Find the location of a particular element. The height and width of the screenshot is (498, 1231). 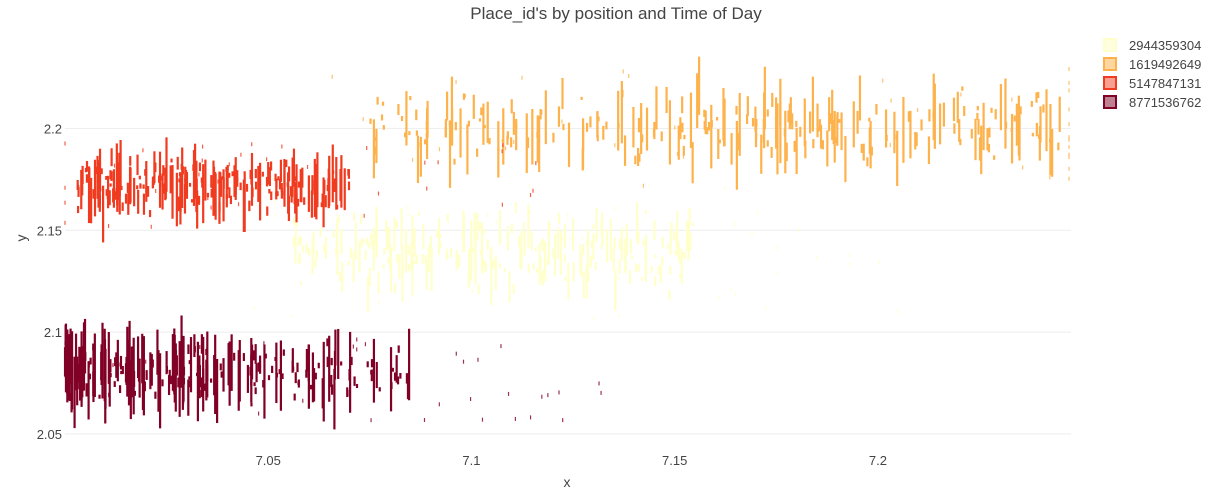

y-tick-label: 2.1 is located at coordinates (53, 332).